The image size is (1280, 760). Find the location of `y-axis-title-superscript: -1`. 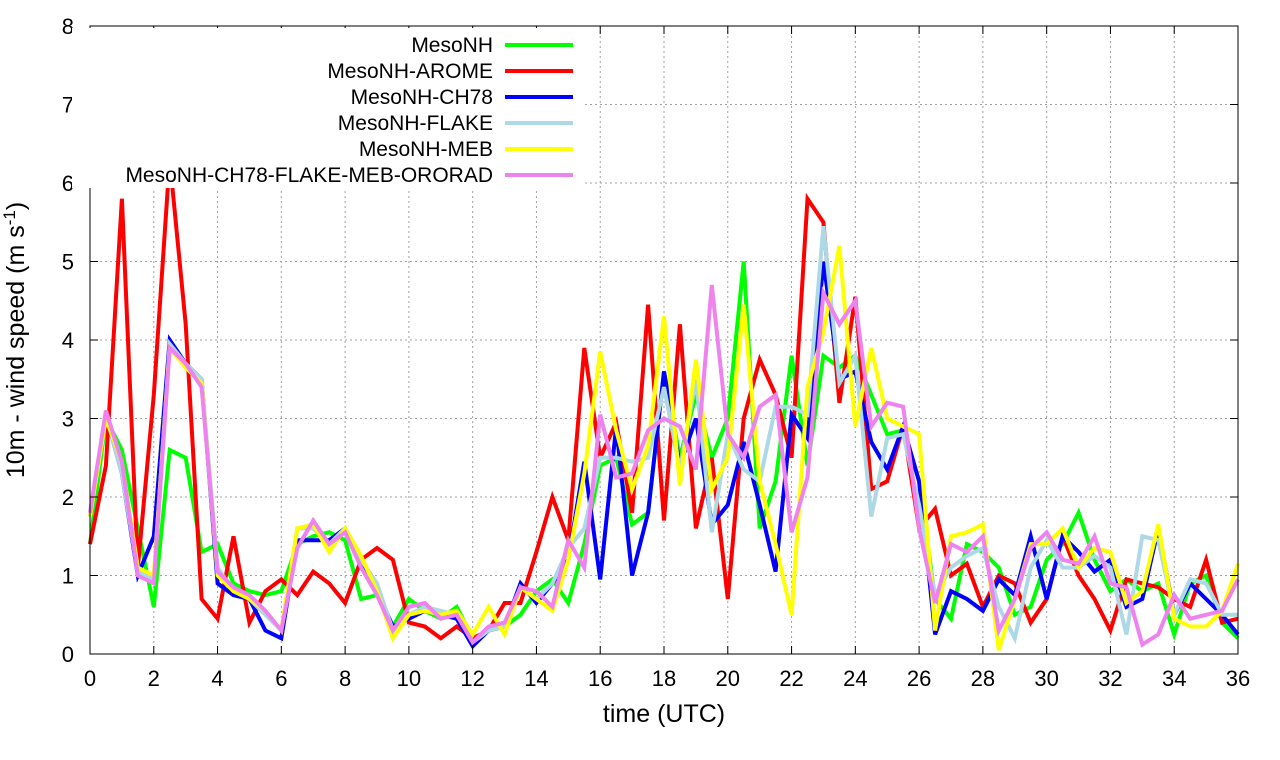

y-axis-title-superscript: -1 is located at coordinates (9, 217).